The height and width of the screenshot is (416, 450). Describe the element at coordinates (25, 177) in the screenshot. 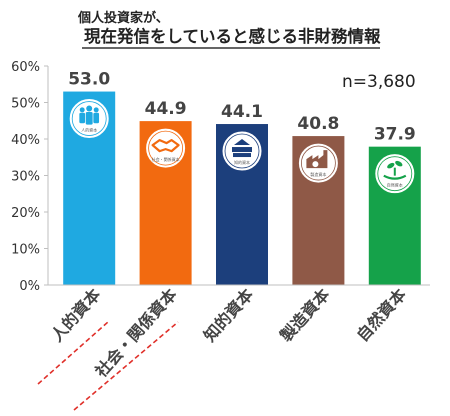

I see `y-tick-label: 30%` at that location.